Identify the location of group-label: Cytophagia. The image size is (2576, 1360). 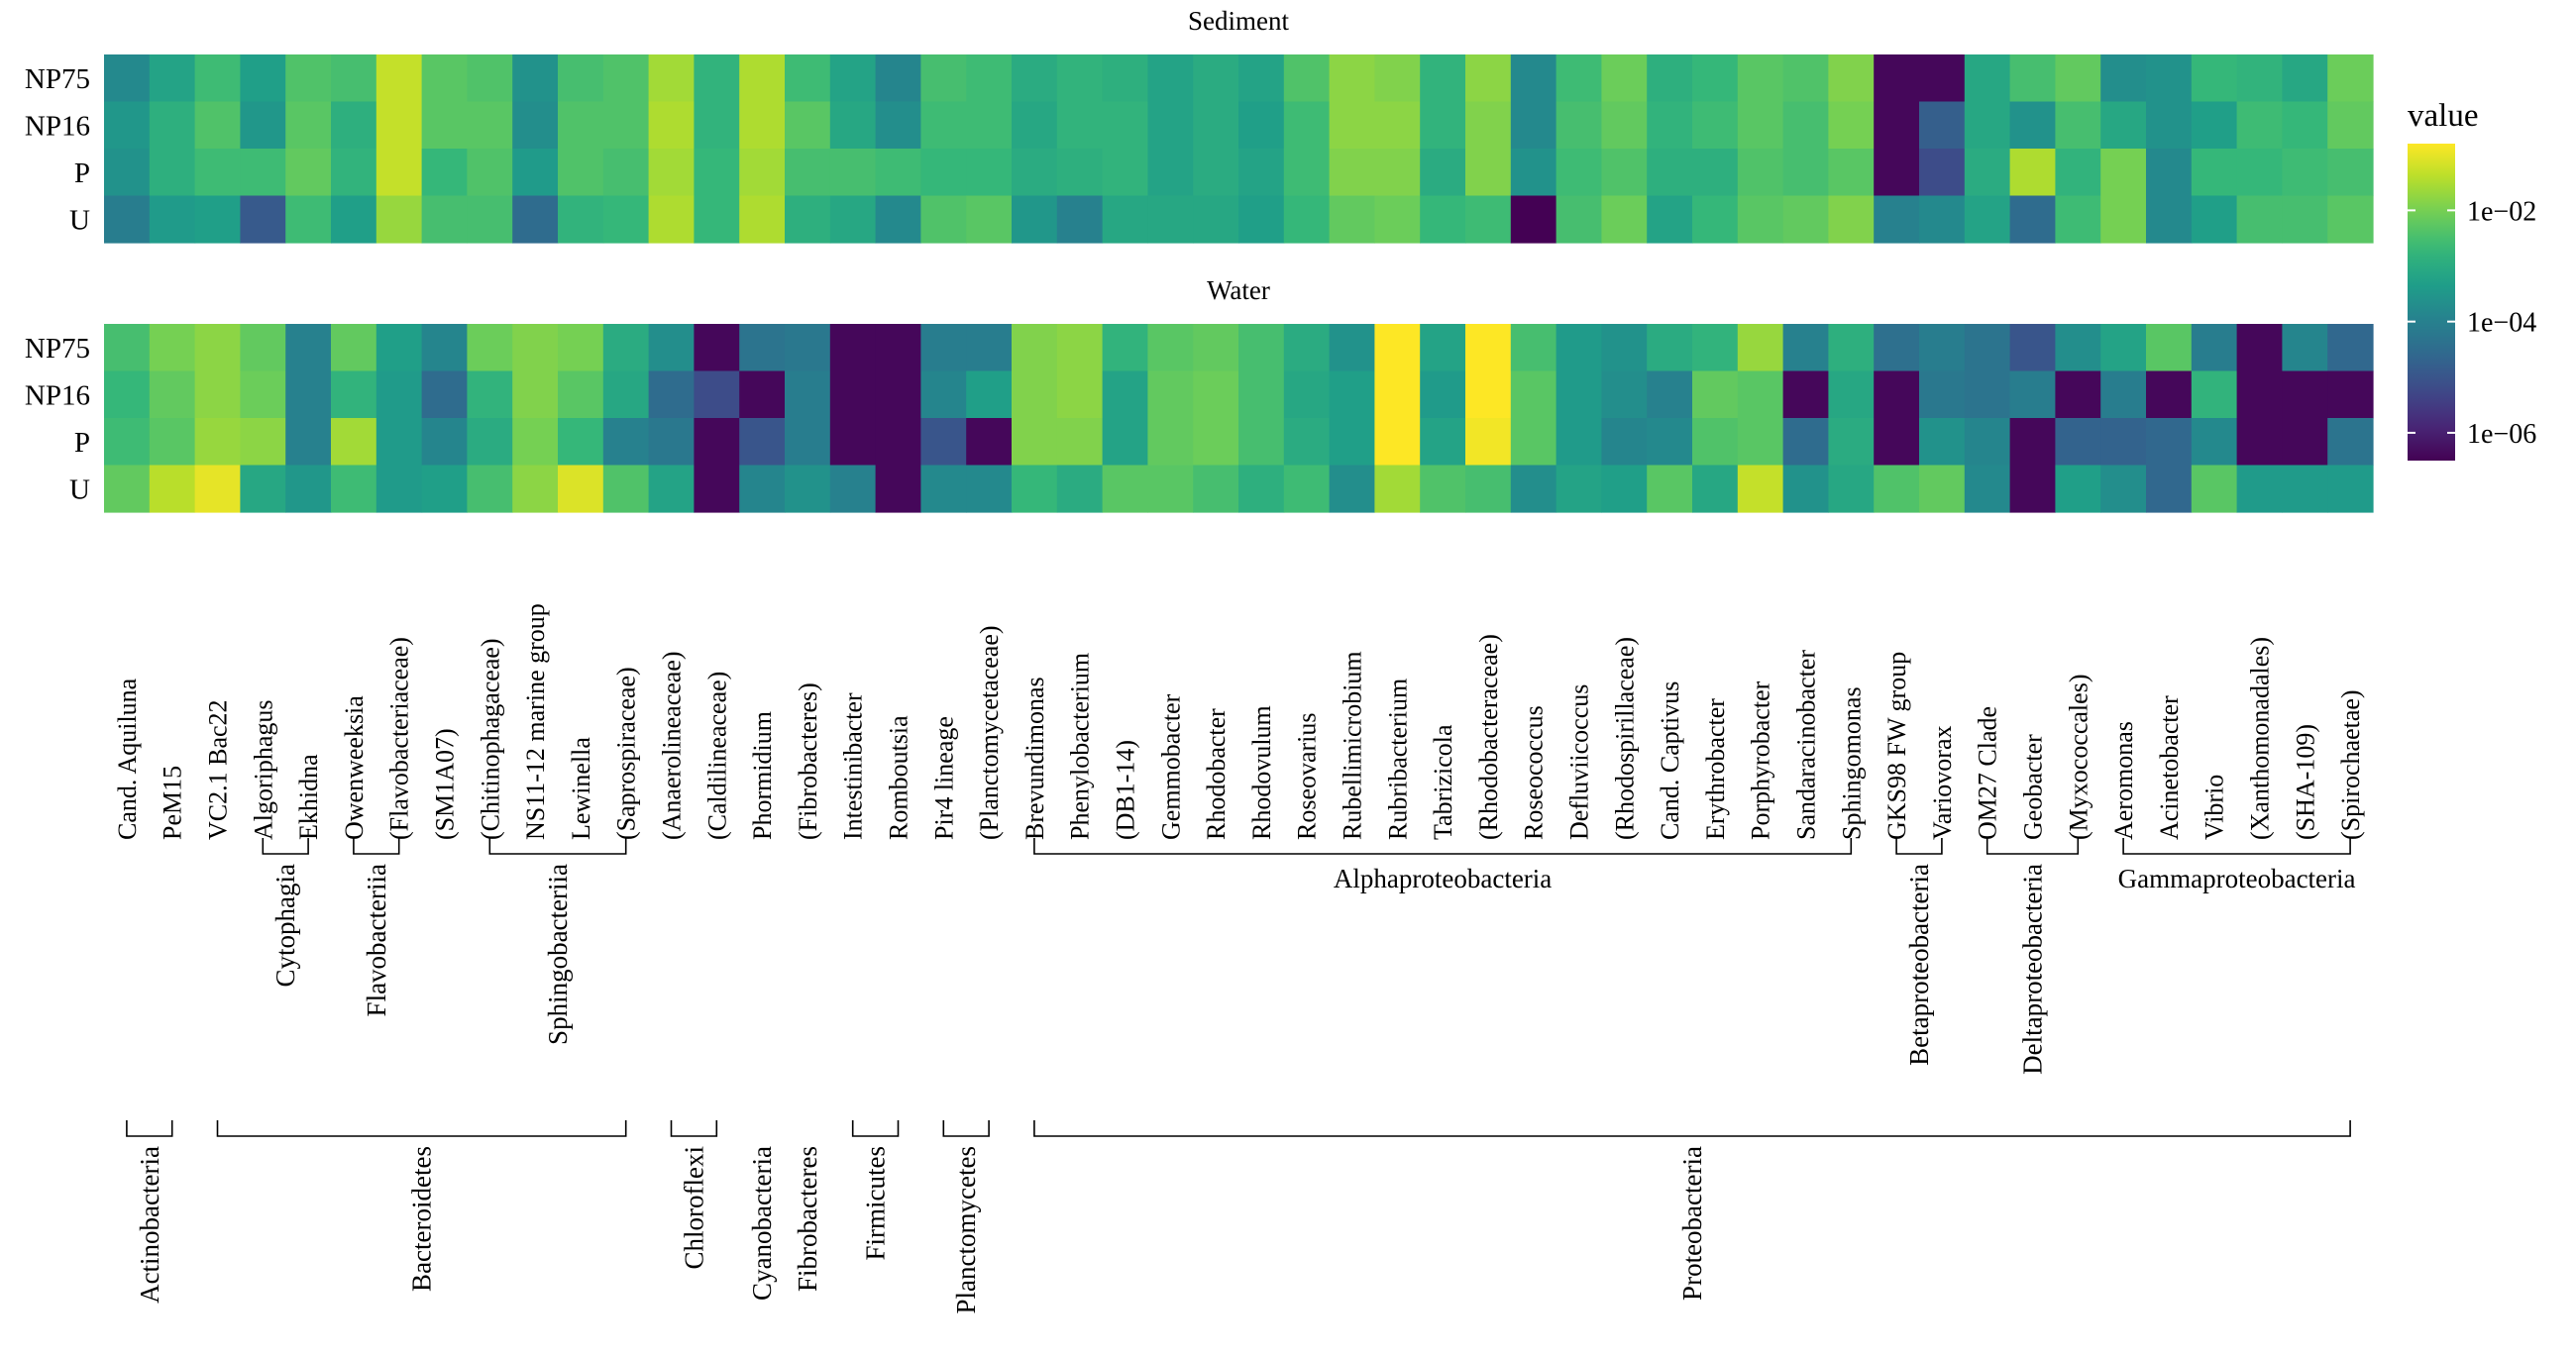
(285, 925).